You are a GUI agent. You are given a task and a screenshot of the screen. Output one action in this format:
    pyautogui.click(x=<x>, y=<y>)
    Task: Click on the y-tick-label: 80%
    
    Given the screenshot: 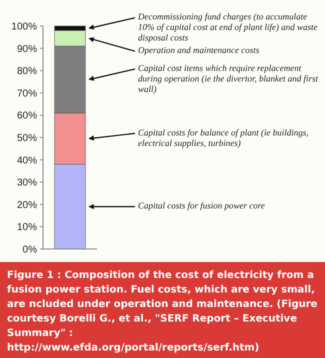 What is the action you would take?
    pyautogui.click(x=27, y=72)
    